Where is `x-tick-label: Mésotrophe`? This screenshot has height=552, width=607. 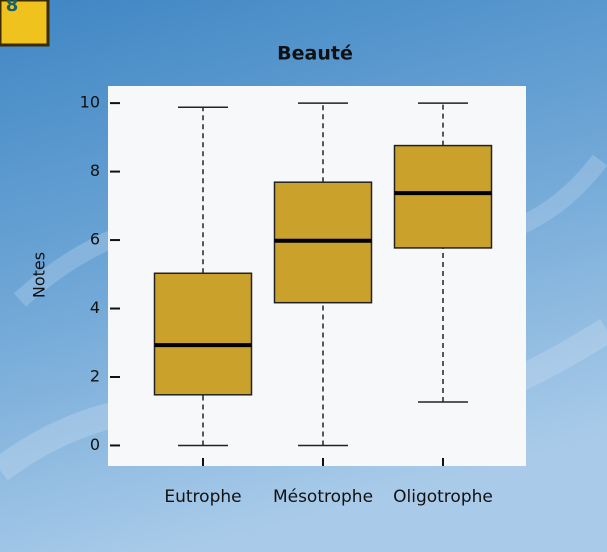
x-tick-label: Mésotrophe is located at coordinates (323, 497).